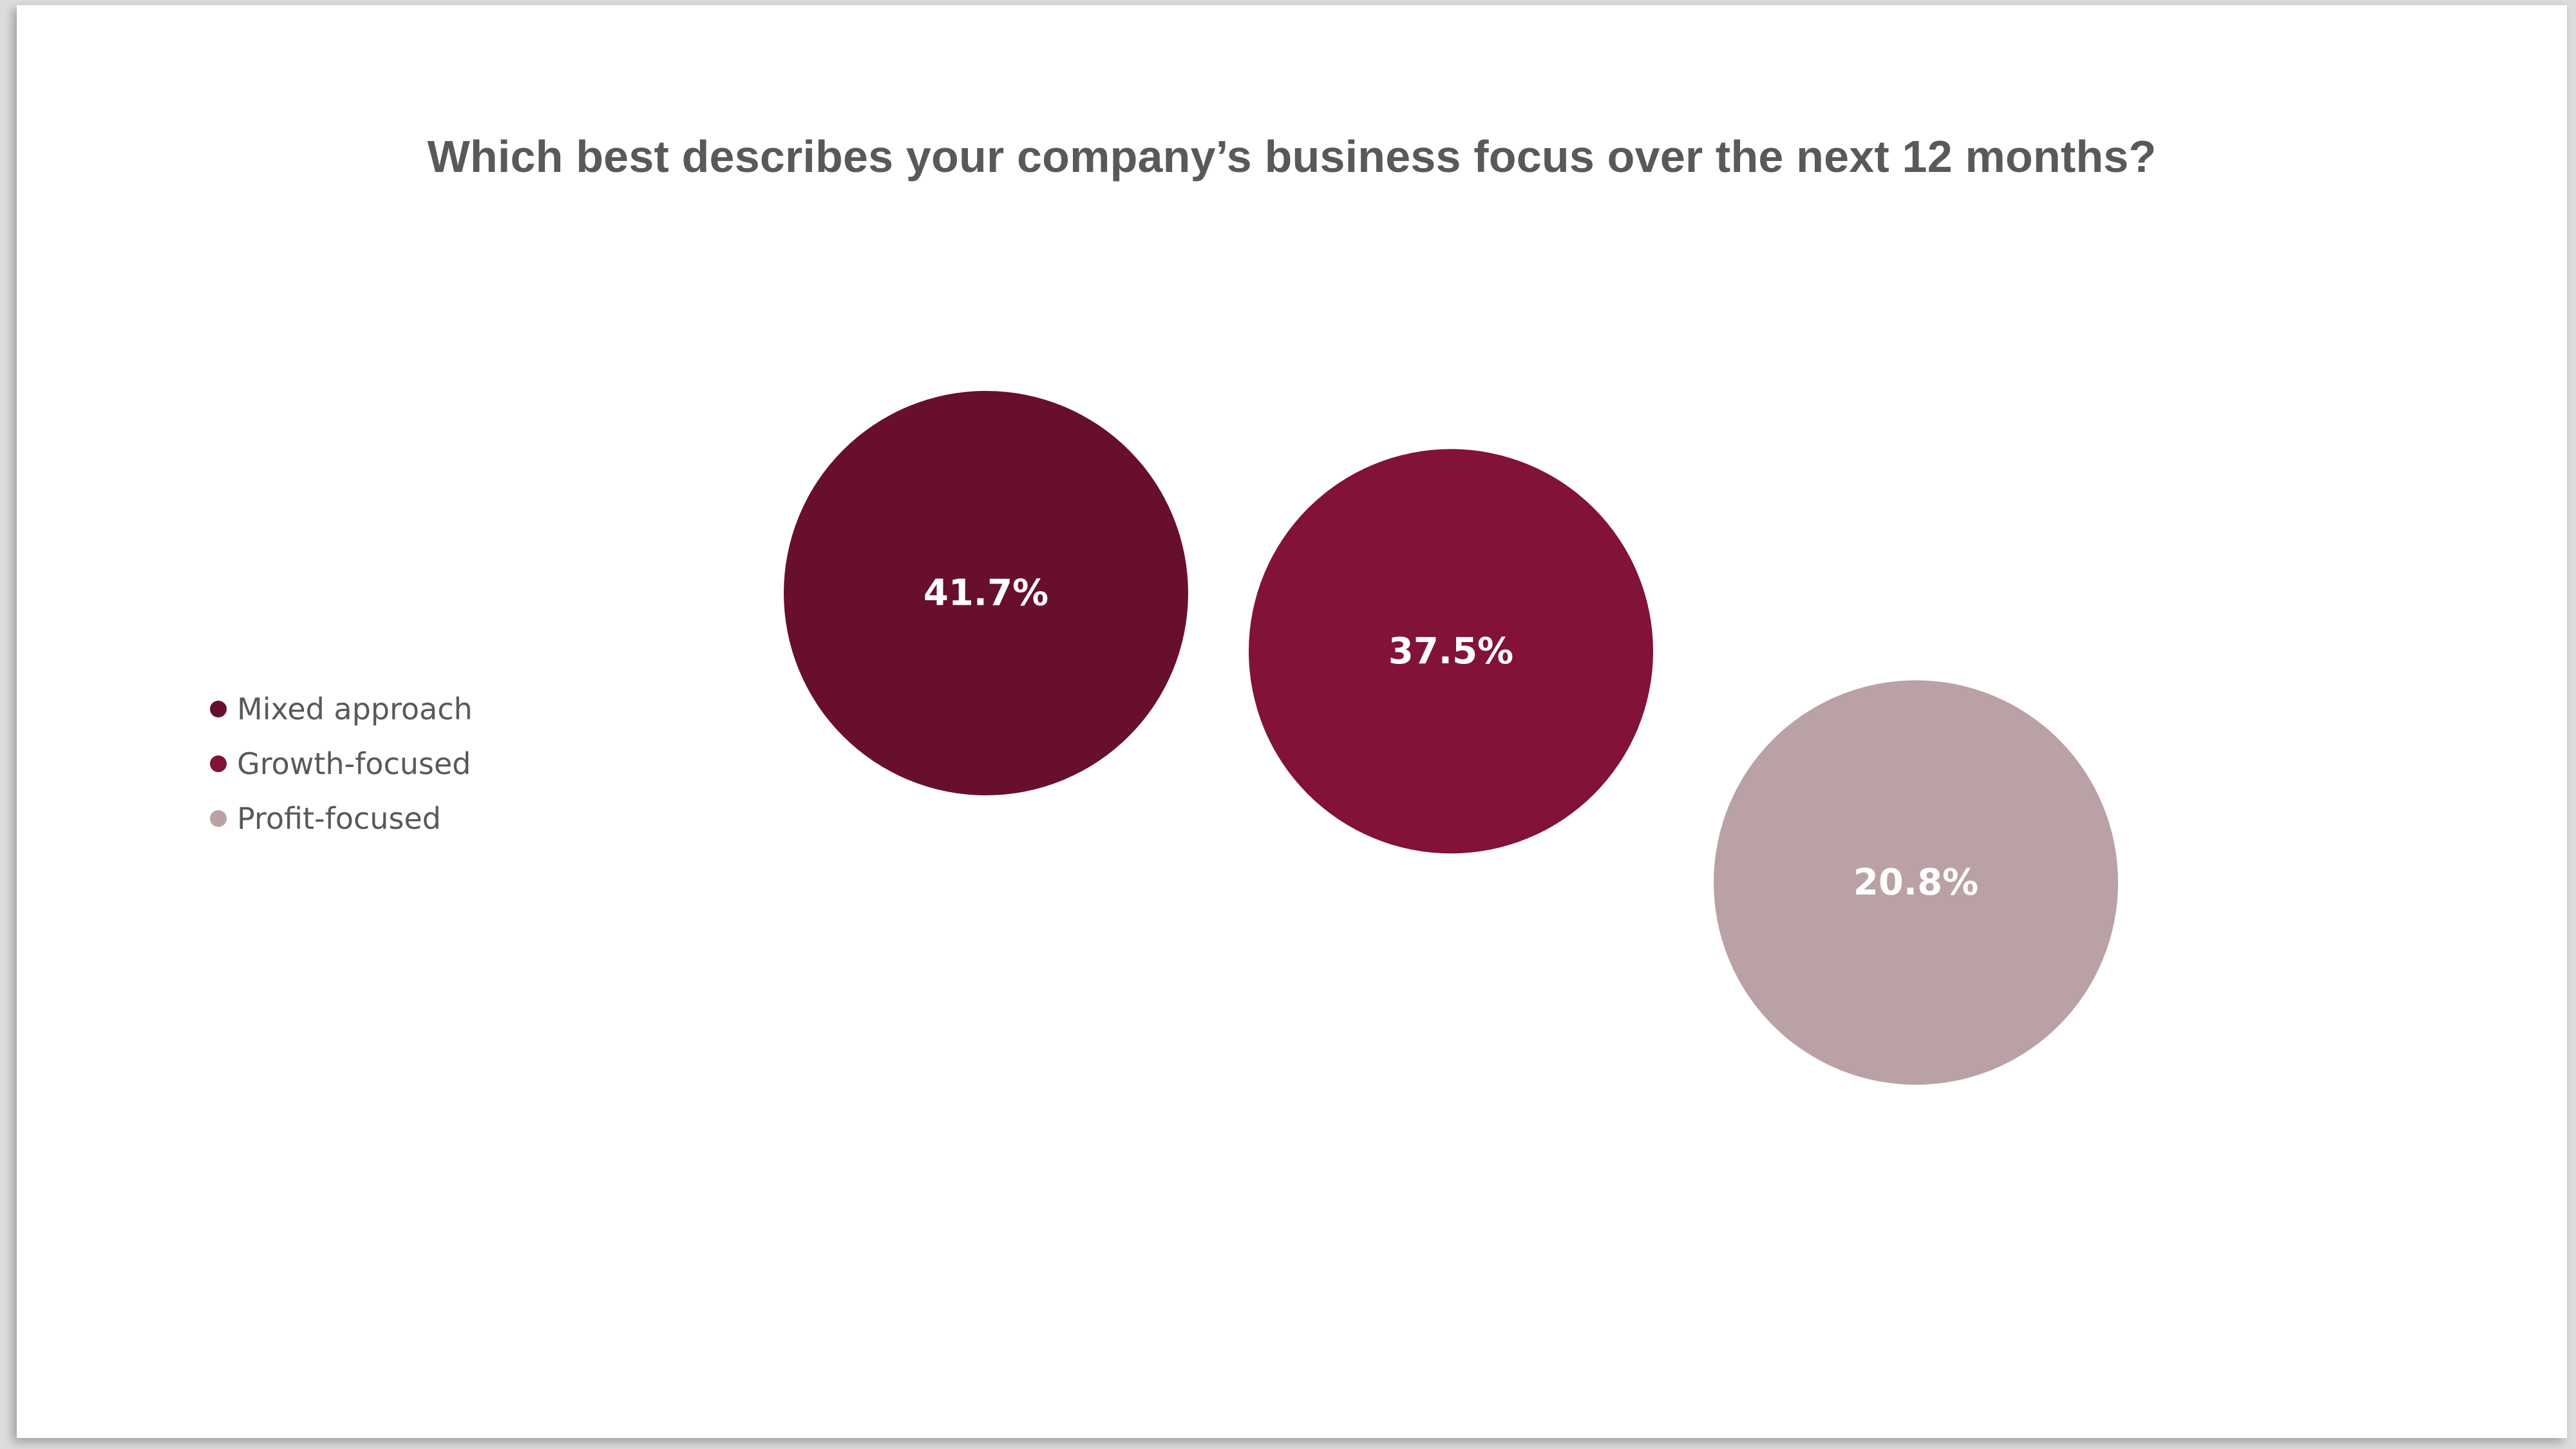 The height and width of the screenshot is (1449, 2576). I want to click on legend-swatch-profit-focused, so click(218, 818).